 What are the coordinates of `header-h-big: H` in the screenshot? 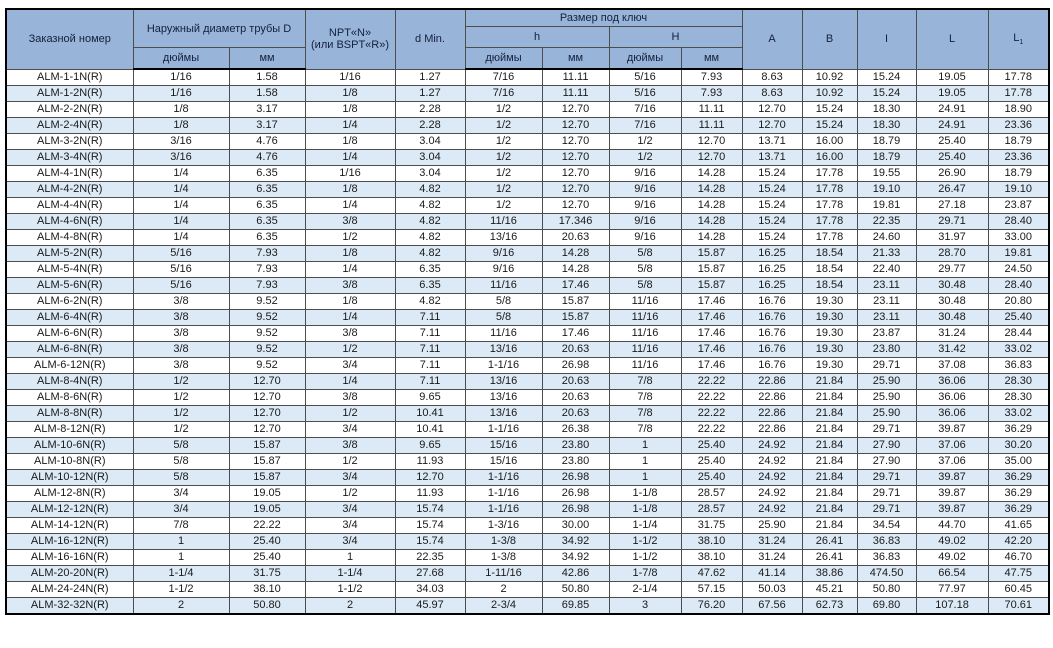 It's located at (675, 37).